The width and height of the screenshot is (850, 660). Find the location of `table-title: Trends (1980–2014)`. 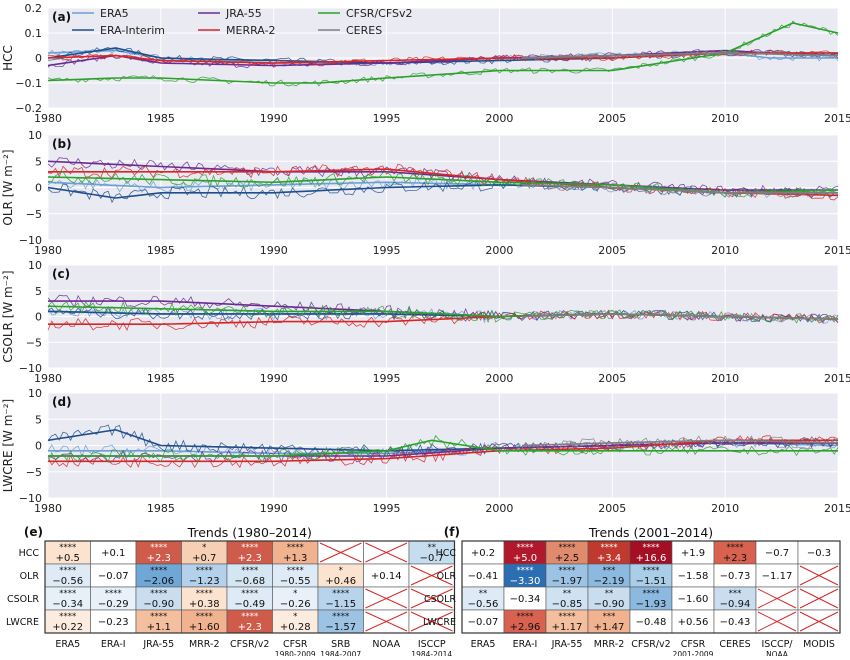

table-title: Trends (1980–2014) is located at coordinates (249, 532).